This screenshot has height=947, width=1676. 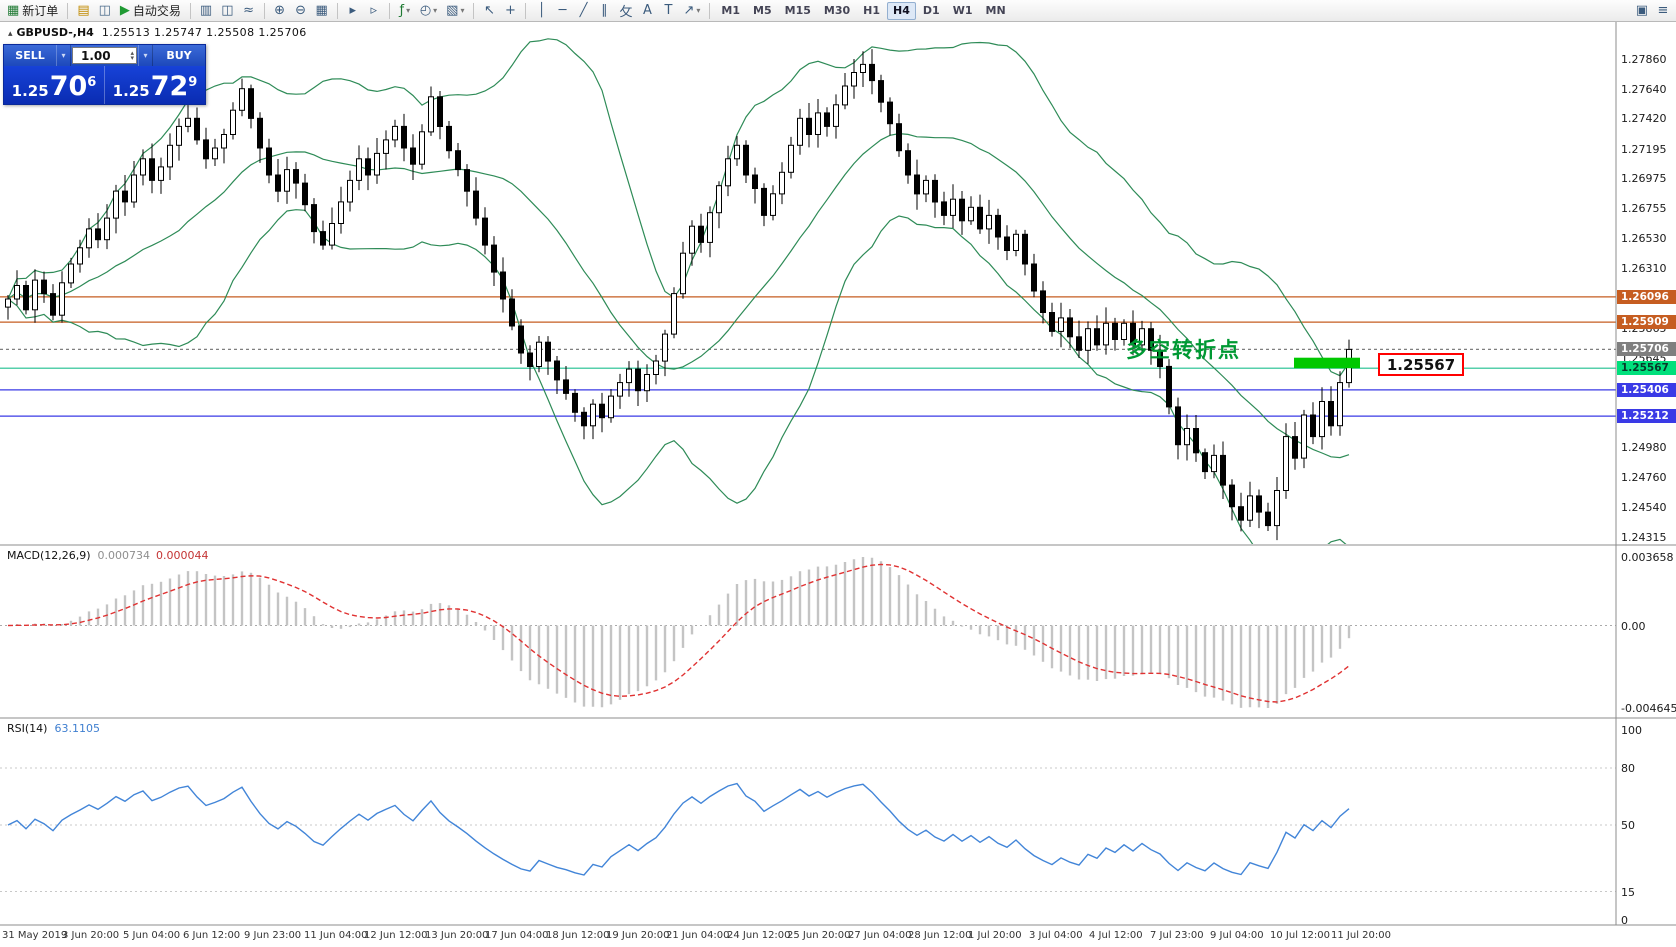 I want to click on time-label: 12 Jun 12:00, so click(x=396, y=935).